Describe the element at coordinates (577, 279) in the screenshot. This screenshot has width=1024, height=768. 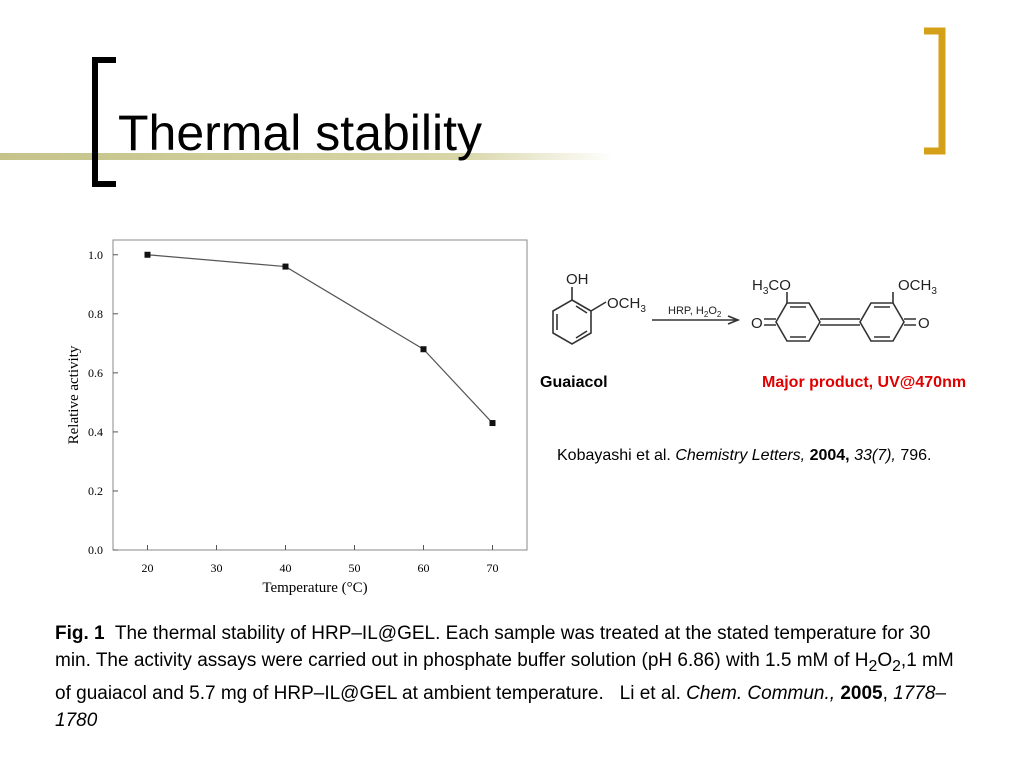
I see `hydroxyl: OH` at that location.